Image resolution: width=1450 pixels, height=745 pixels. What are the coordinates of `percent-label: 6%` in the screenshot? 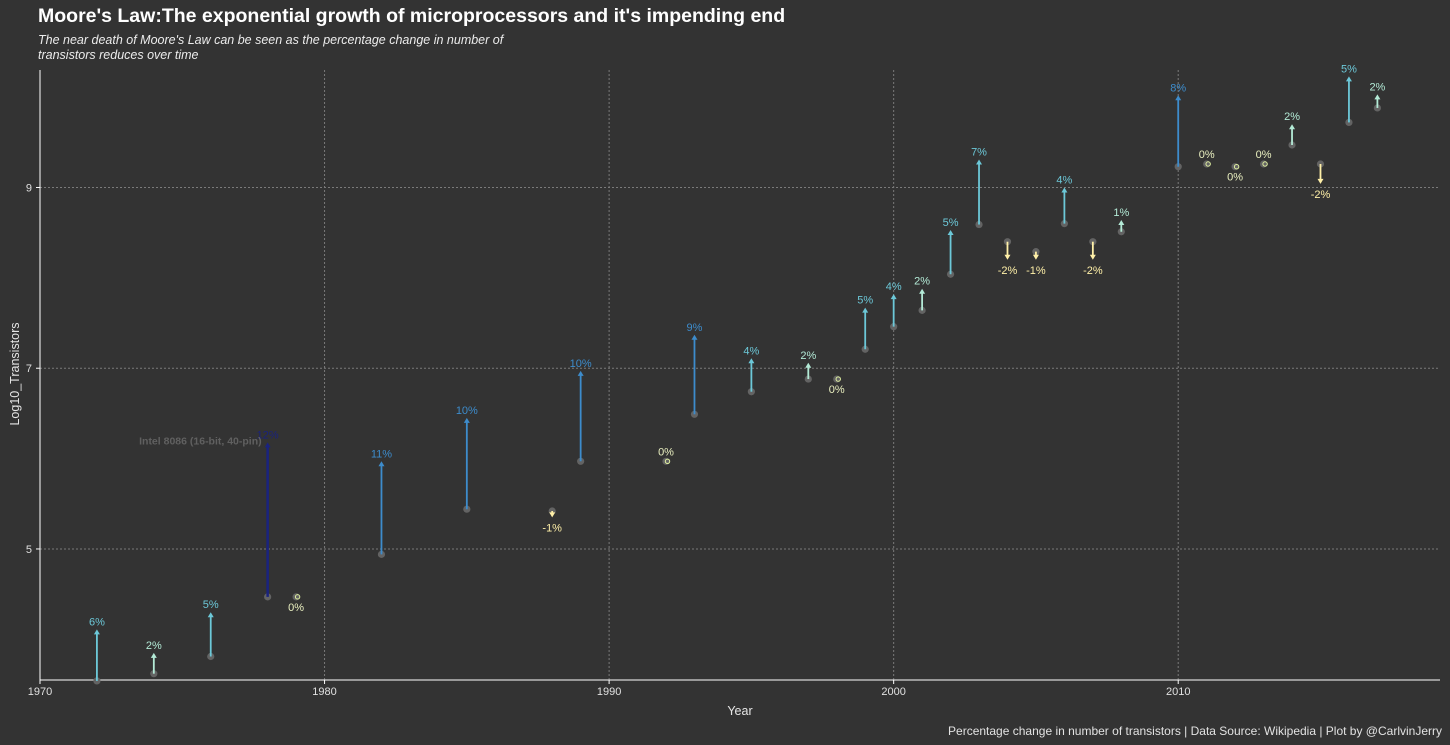 It's located at (97, 622).